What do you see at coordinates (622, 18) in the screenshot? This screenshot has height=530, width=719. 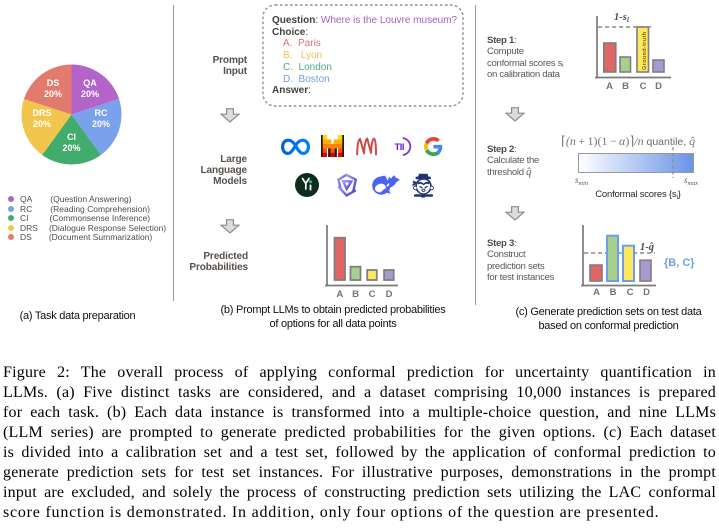 I see `svg-text: 1-si` at bounding box center [622, 18].